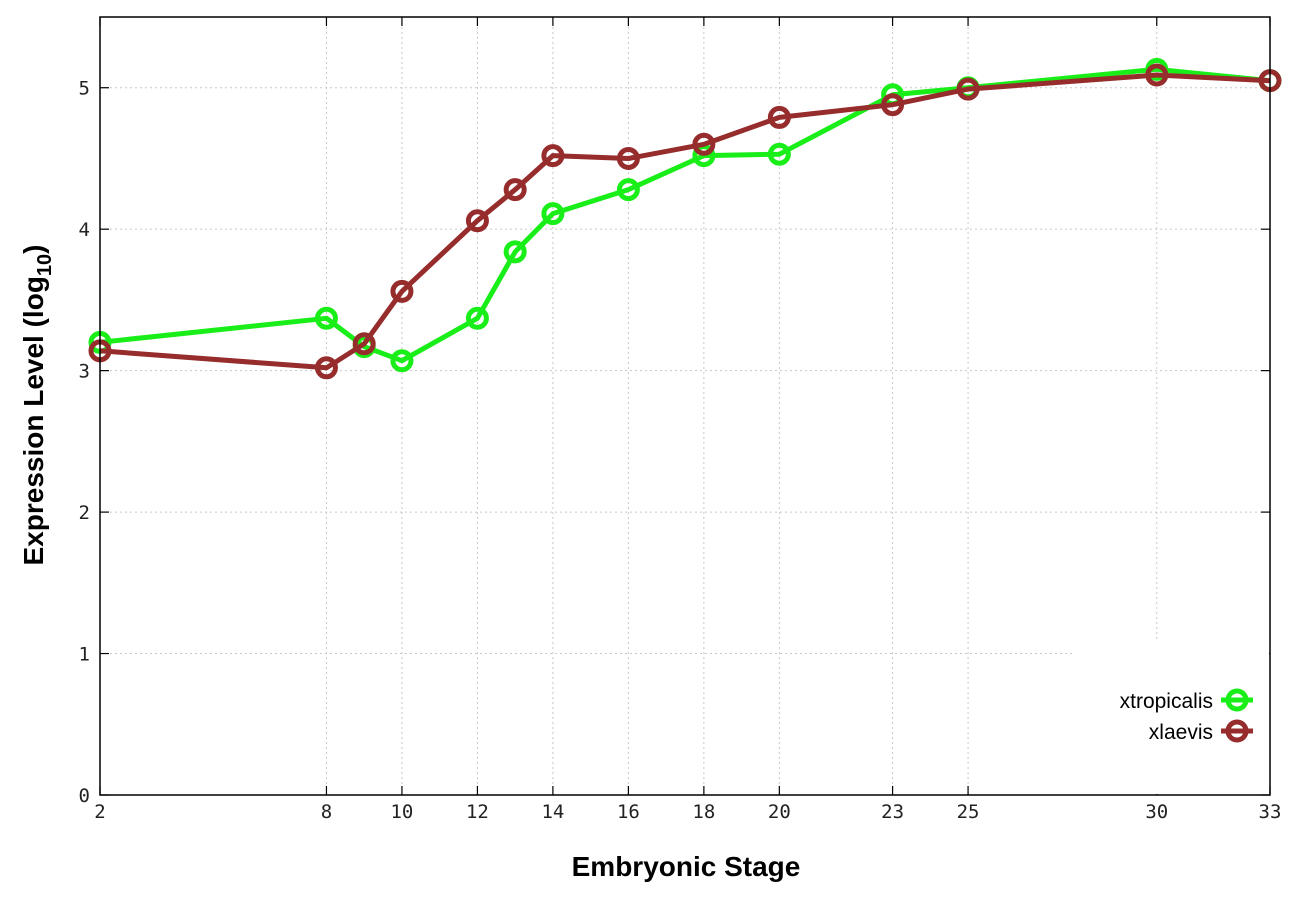 The height and width of the screenshot is (907, 1296). What do you see at coordinates (1186, 716) in the screenshot?
I see `legend: xtropicalis xlaevis` at bounding box center [1186, 716].